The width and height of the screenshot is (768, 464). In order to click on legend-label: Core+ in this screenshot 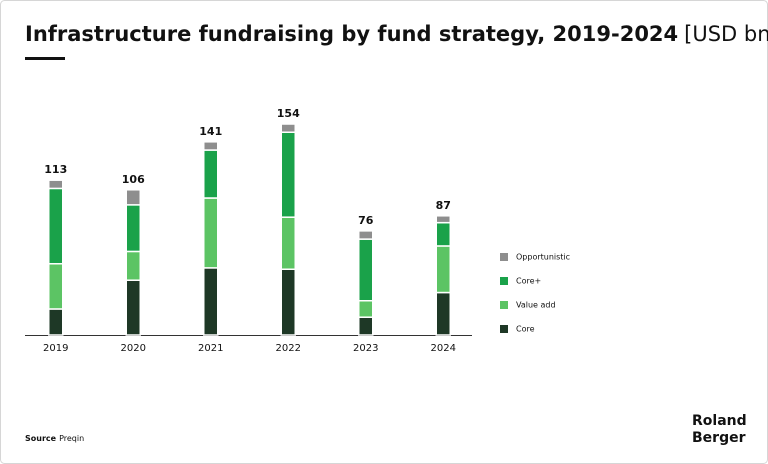, I will do `click(528, 281)`.